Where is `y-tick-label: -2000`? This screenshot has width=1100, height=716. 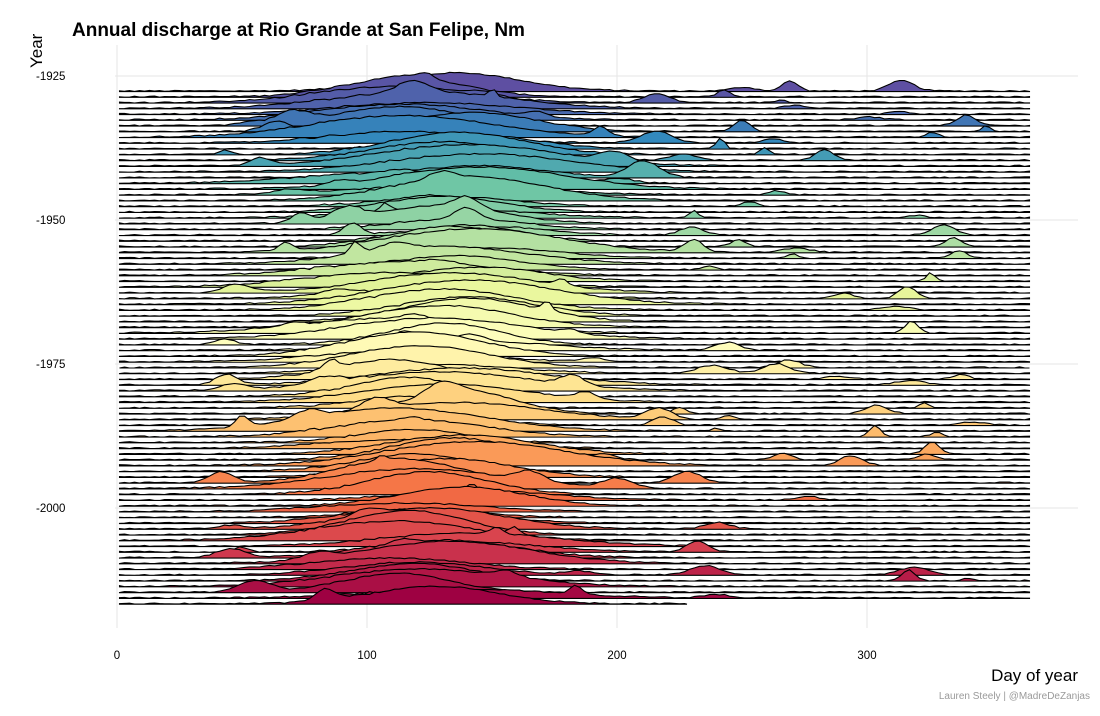 y-tick-label: -2000 is located at coordinates (50, 509).